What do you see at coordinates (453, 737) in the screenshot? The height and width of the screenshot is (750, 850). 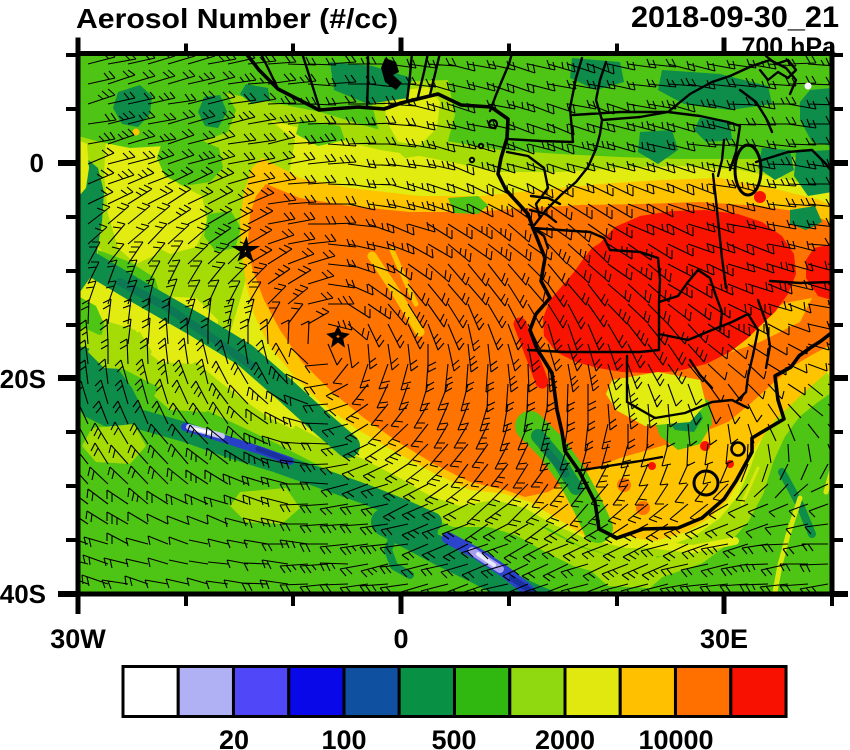 I see `svg-text: 500` at bounding box center [453, 737].